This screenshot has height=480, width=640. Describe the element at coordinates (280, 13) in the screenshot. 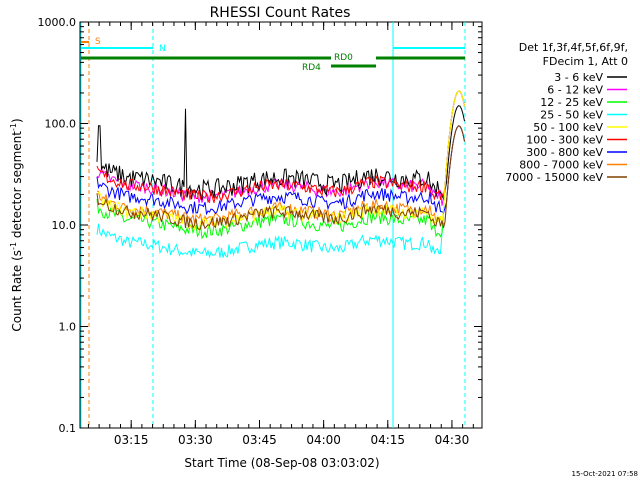

I see `chart-title: RHESSI Count Rates` at that location.